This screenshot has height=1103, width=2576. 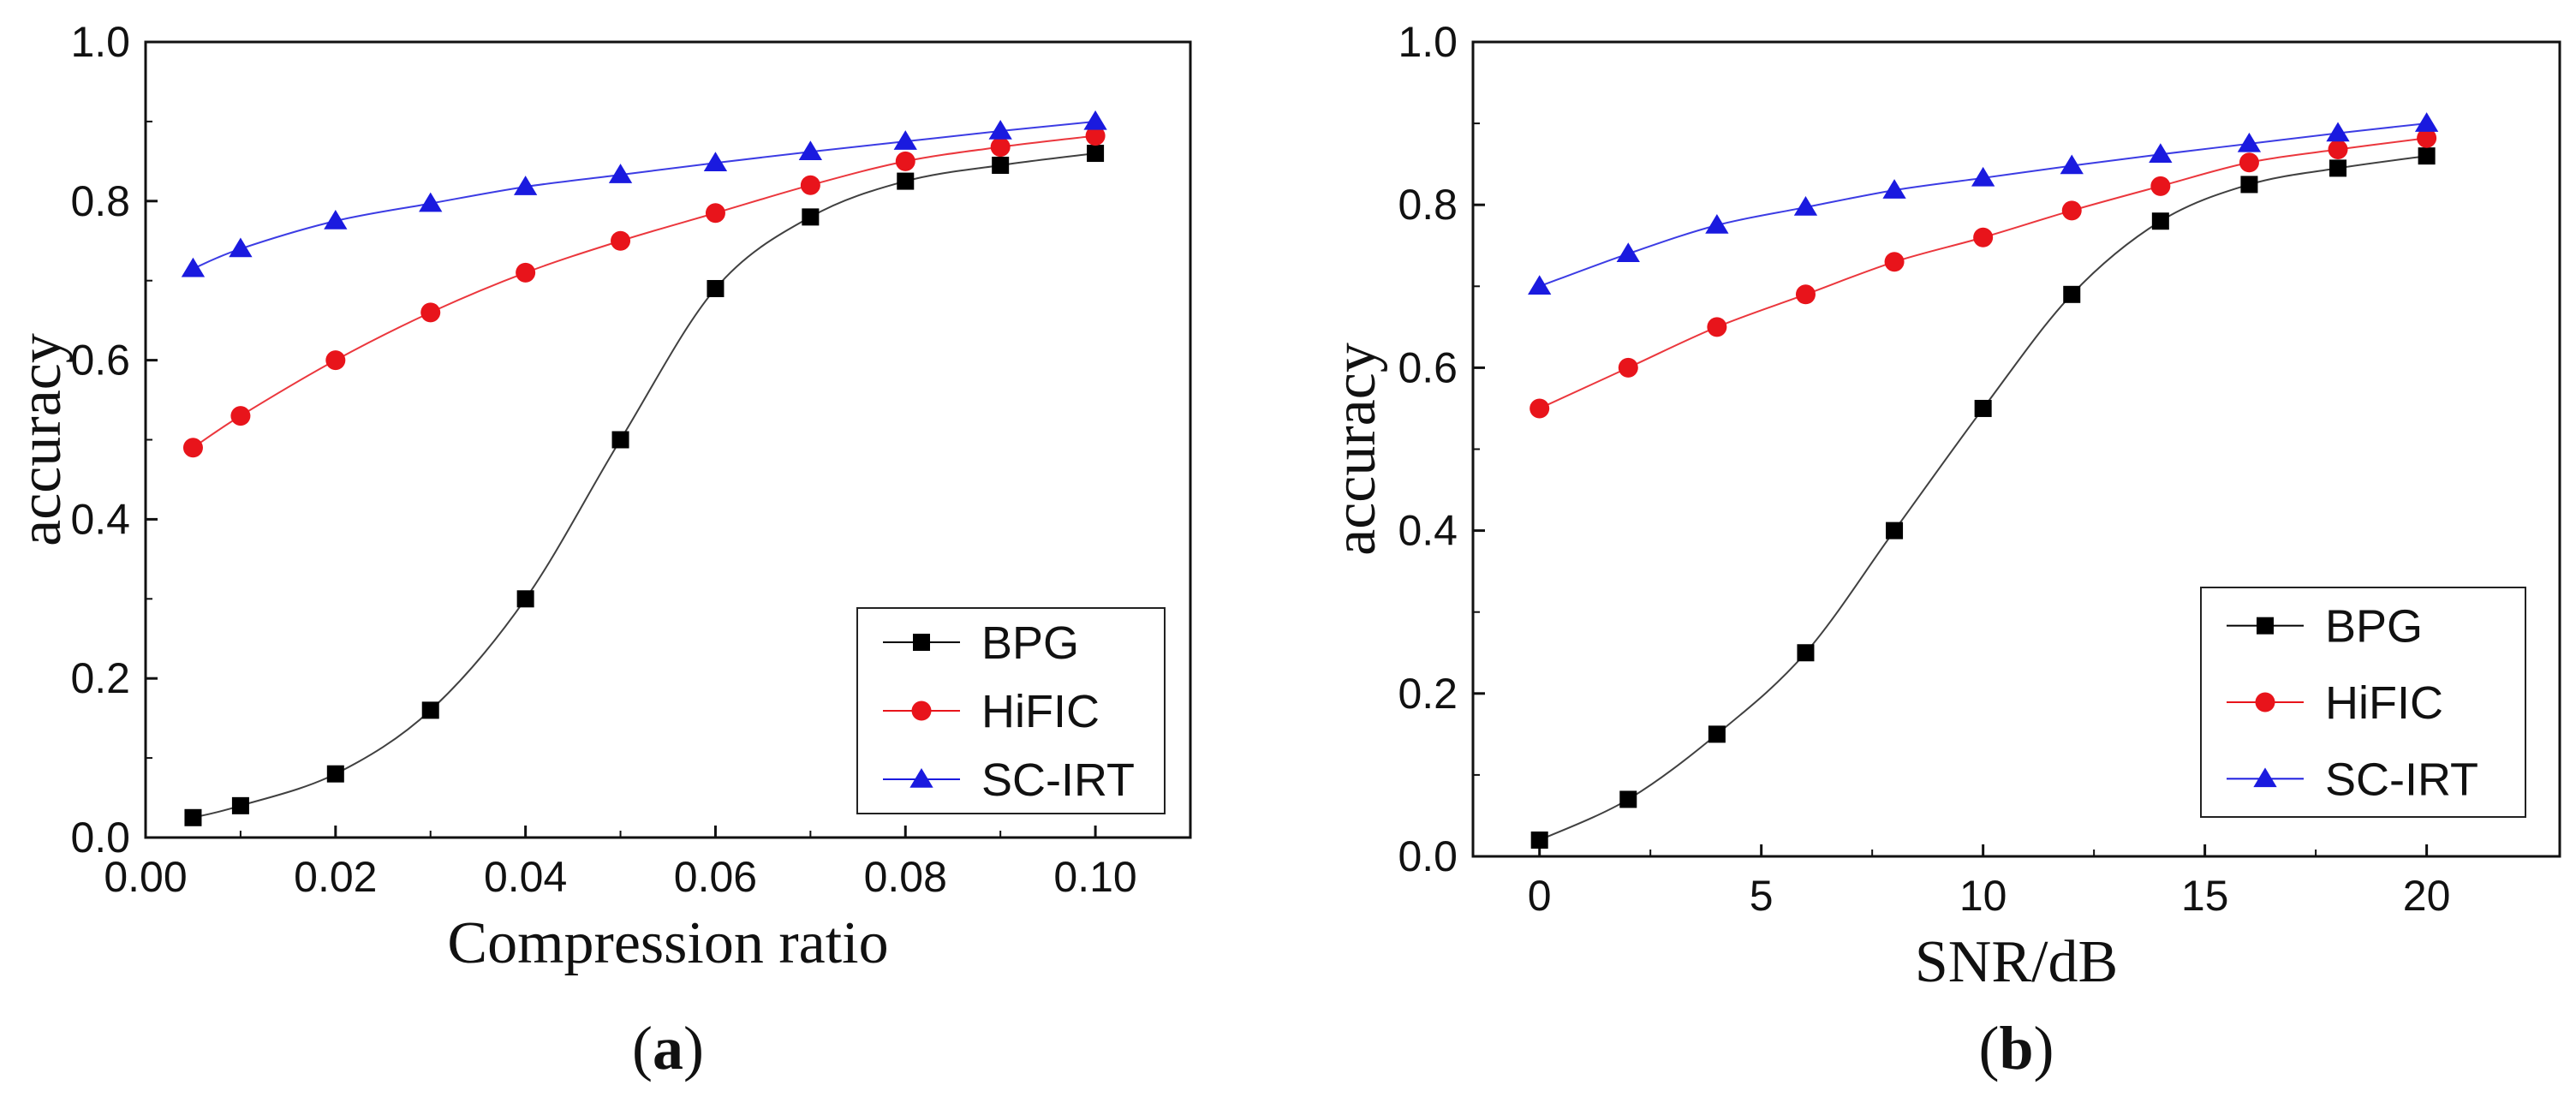 I want to click on x-tick-label: 5, so click(x=1762, y=896).